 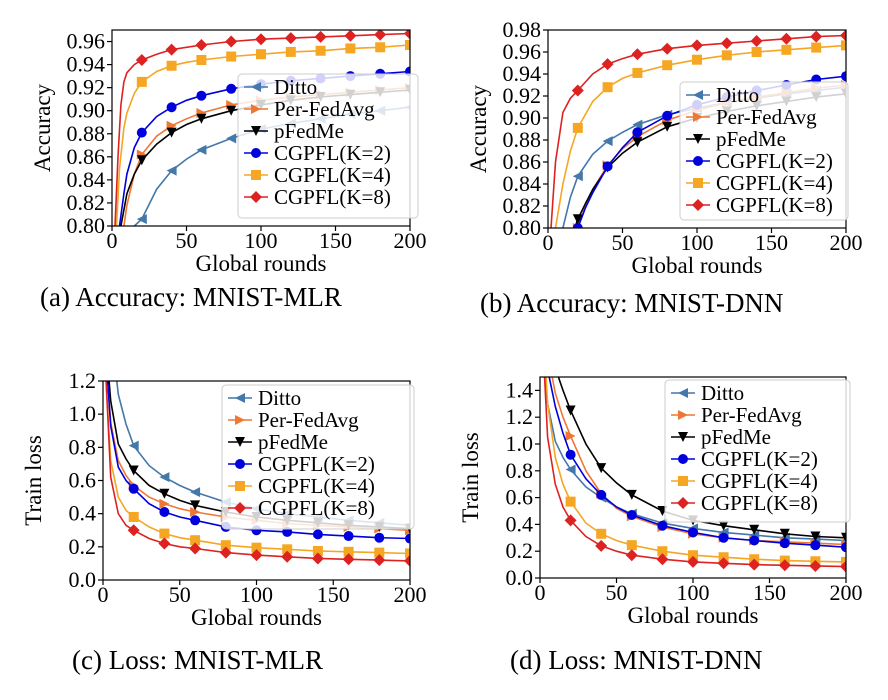 I want to click on y-tick-label: 1.0, so click(x=520, y=443).